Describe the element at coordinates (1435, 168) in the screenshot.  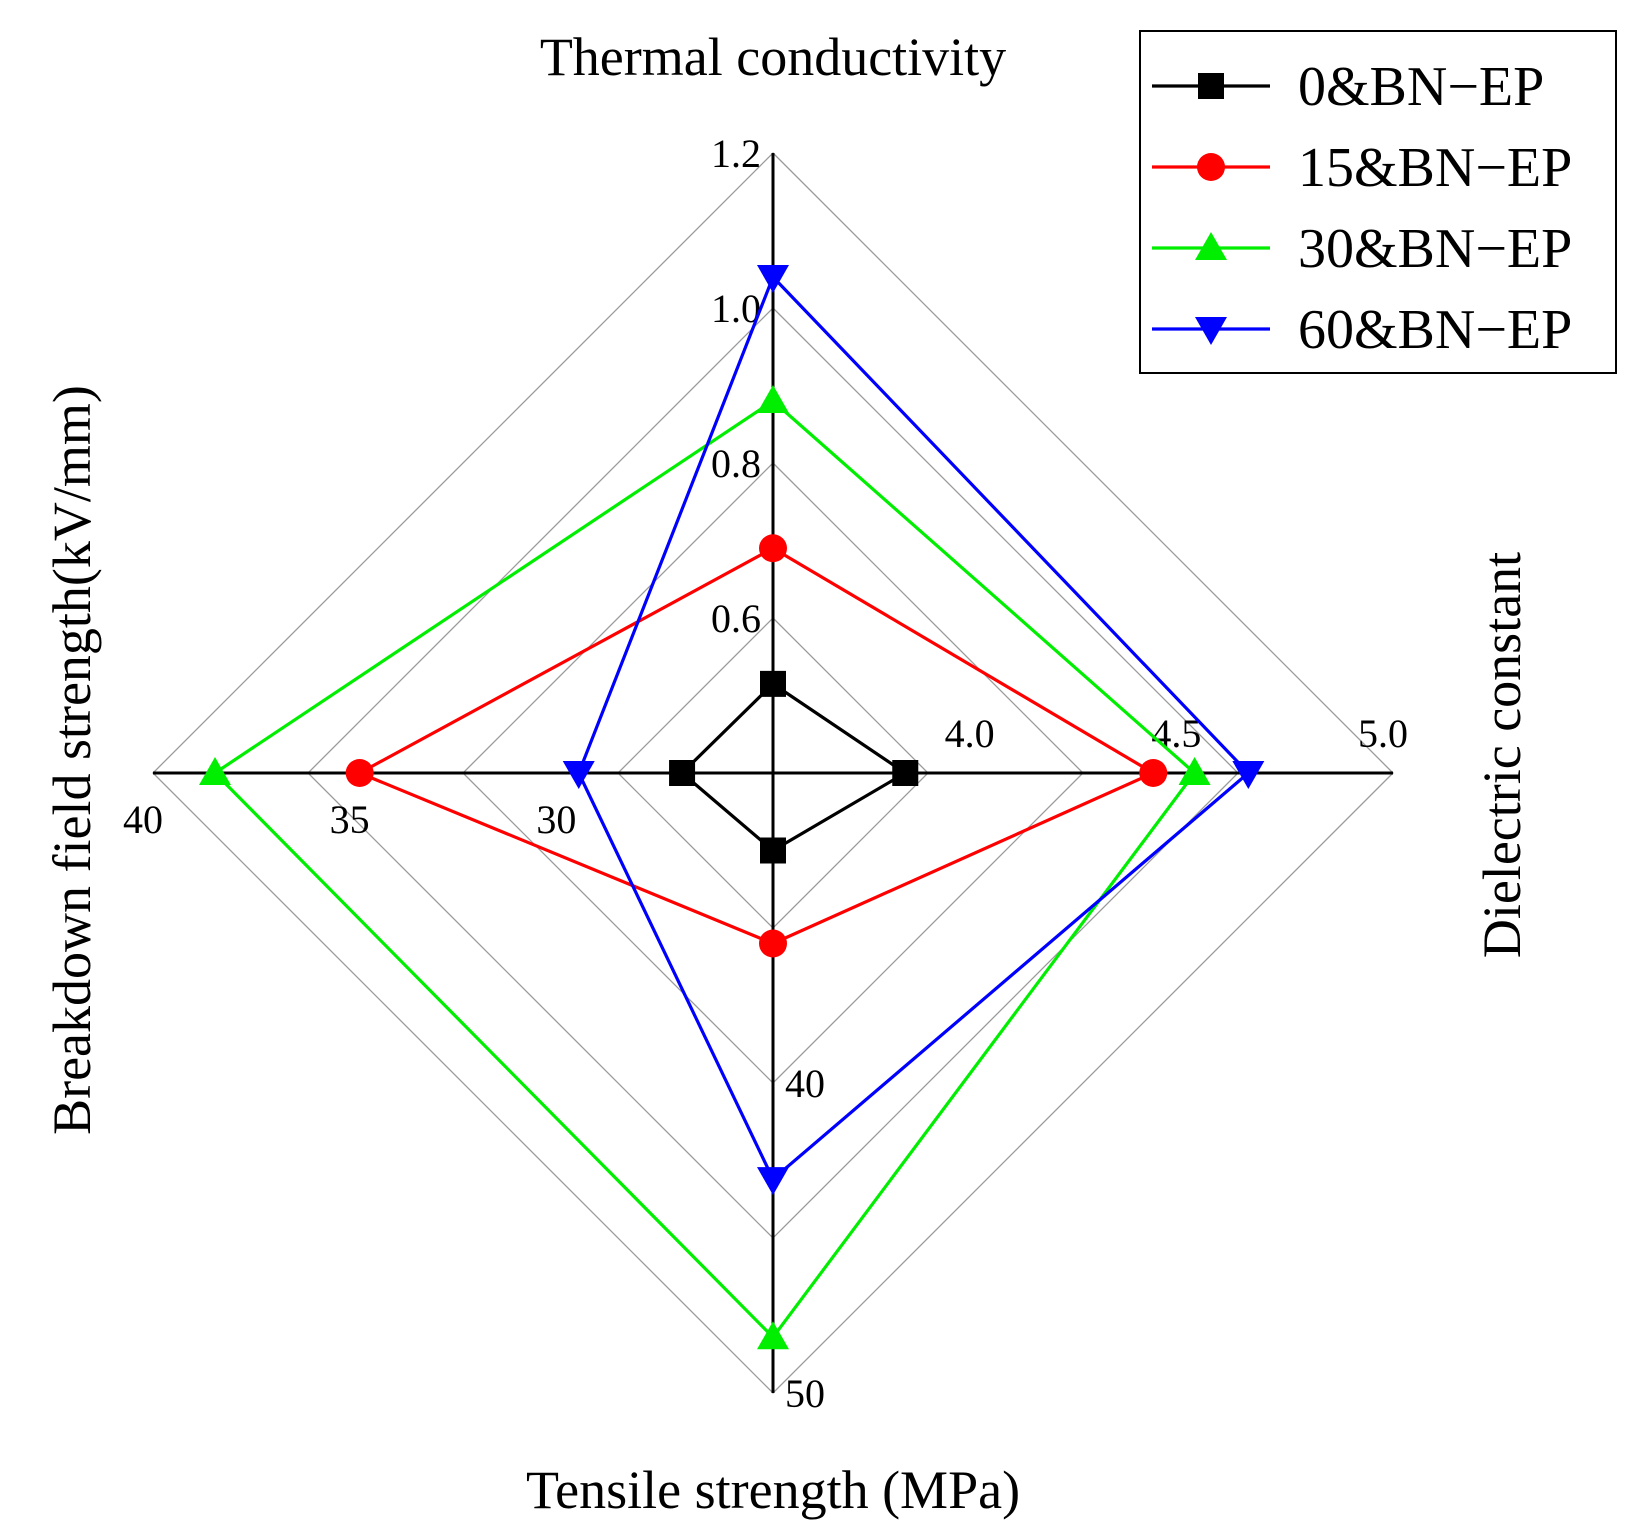
I see `legend-label: 15&BN−EP` at that location.